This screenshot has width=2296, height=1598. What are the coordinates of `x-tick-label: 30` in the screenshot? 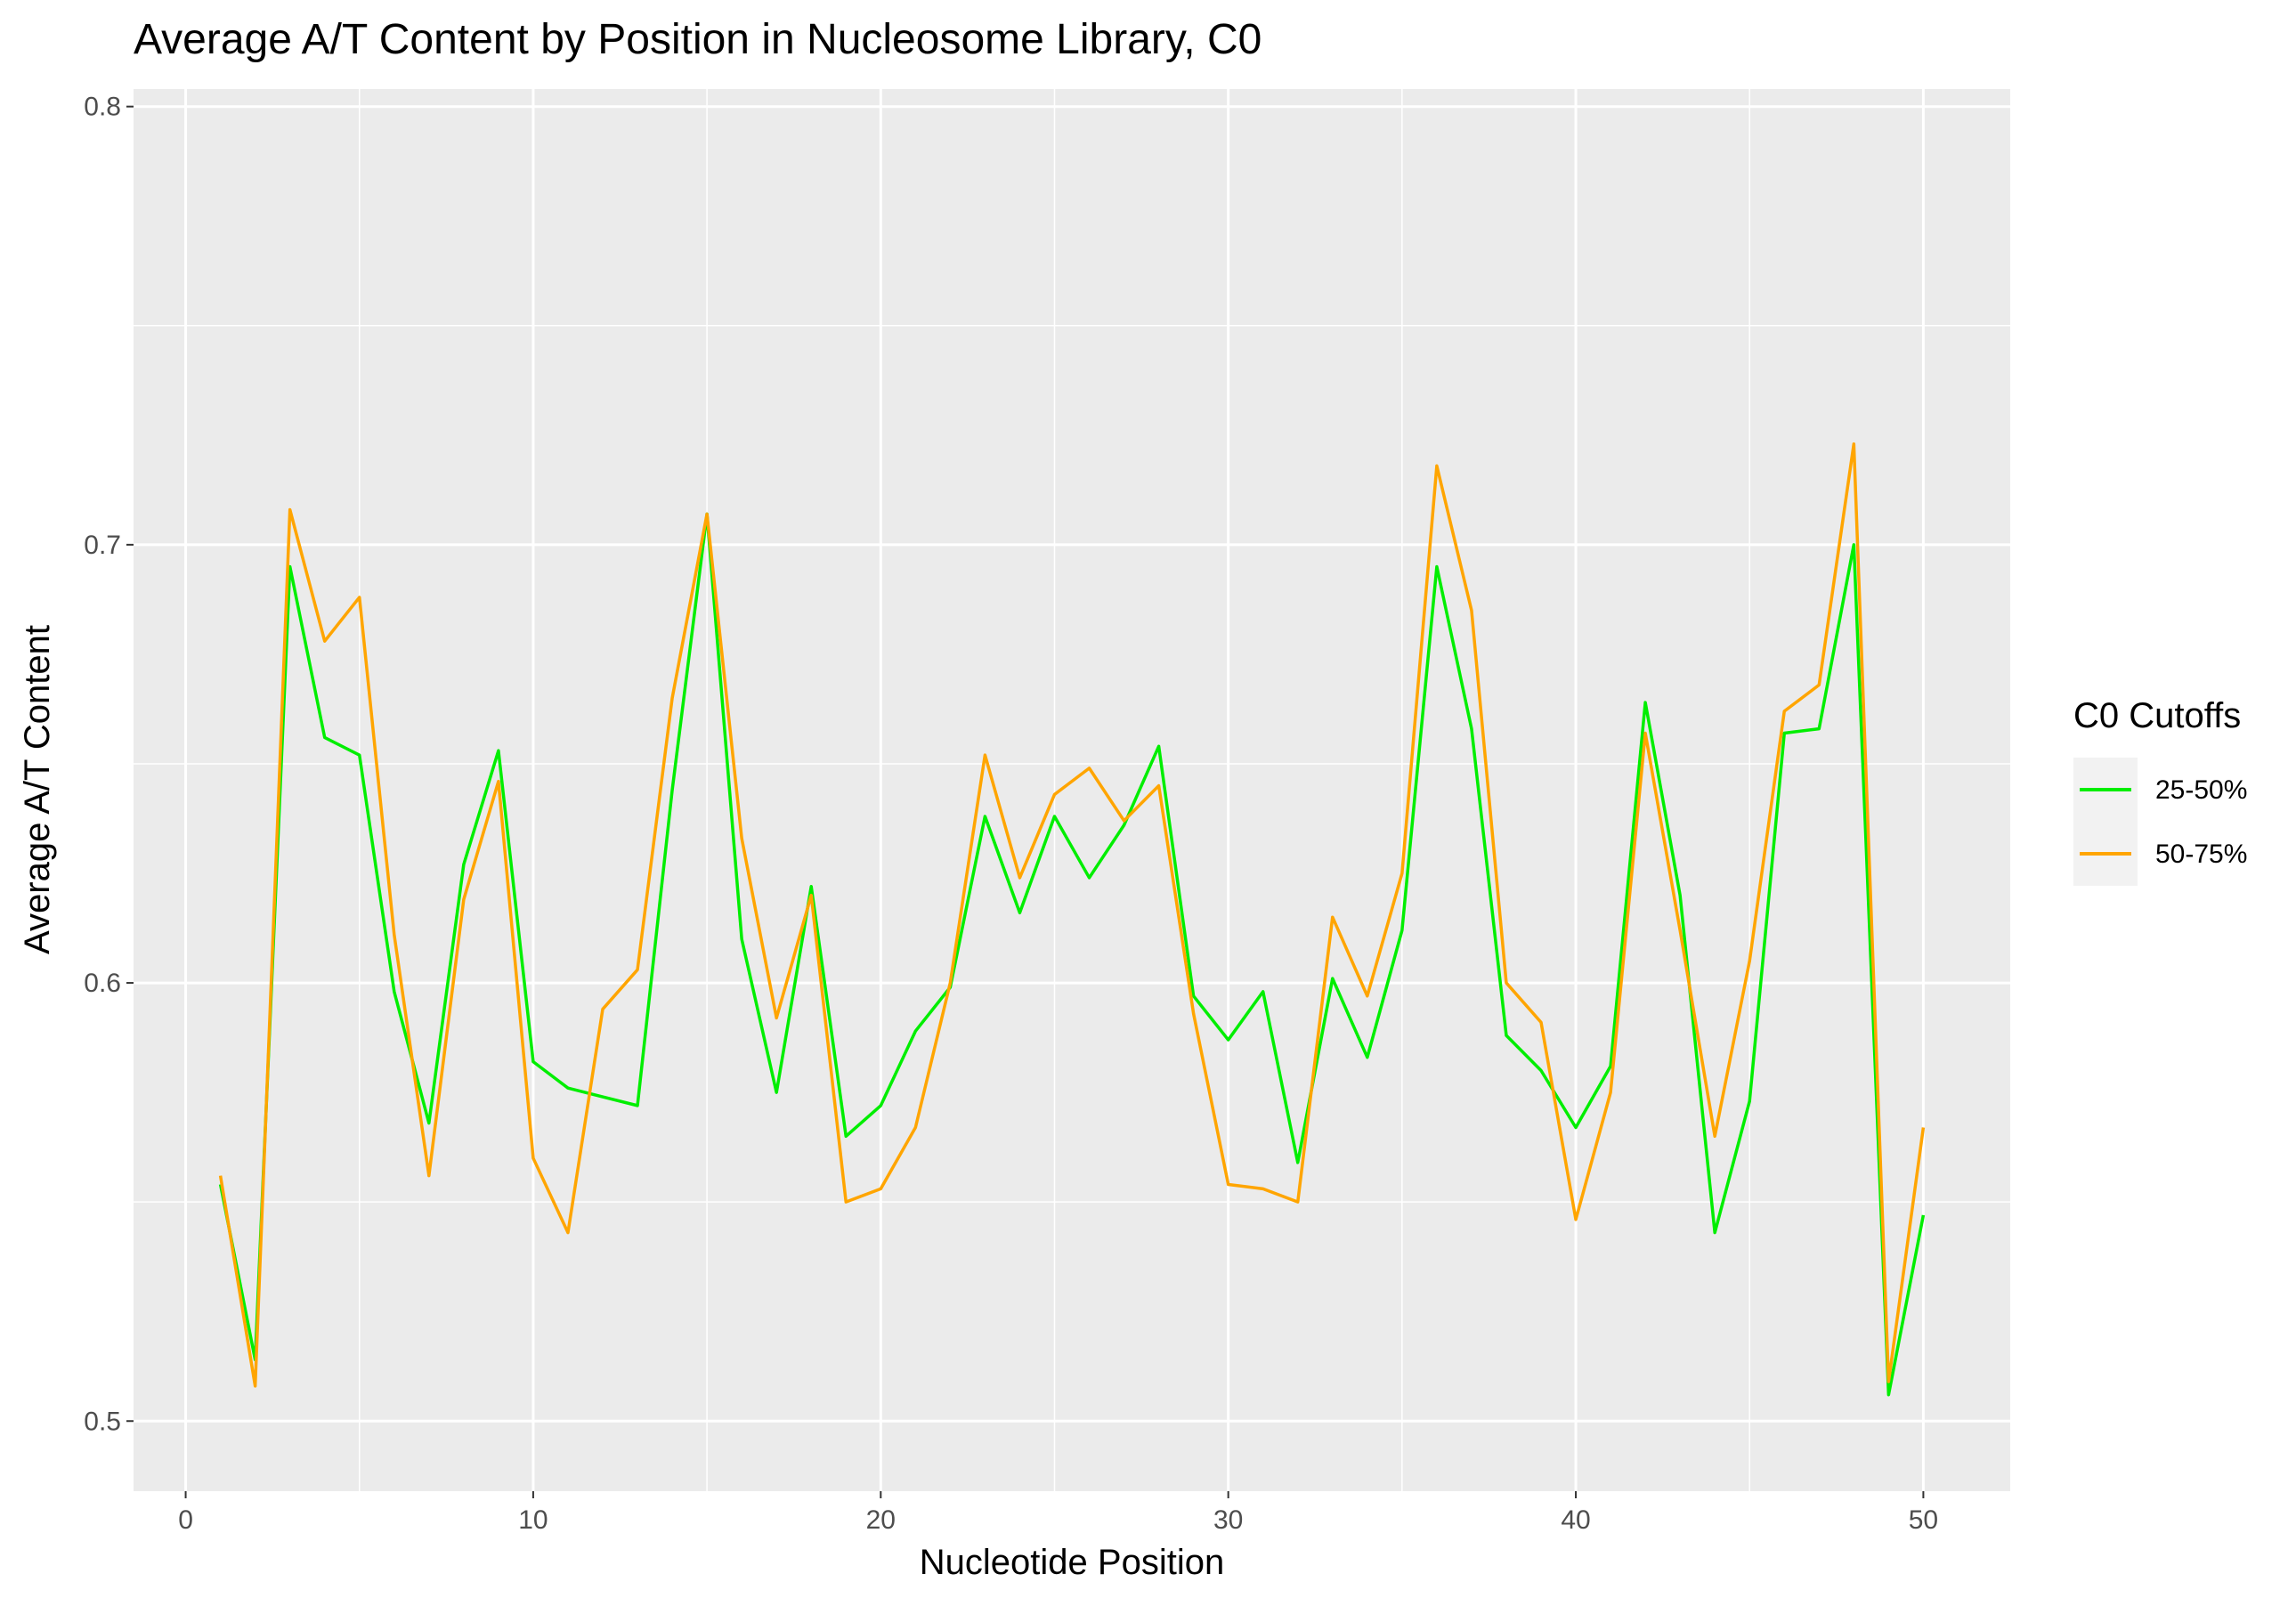 It's located at (1228, 1520).